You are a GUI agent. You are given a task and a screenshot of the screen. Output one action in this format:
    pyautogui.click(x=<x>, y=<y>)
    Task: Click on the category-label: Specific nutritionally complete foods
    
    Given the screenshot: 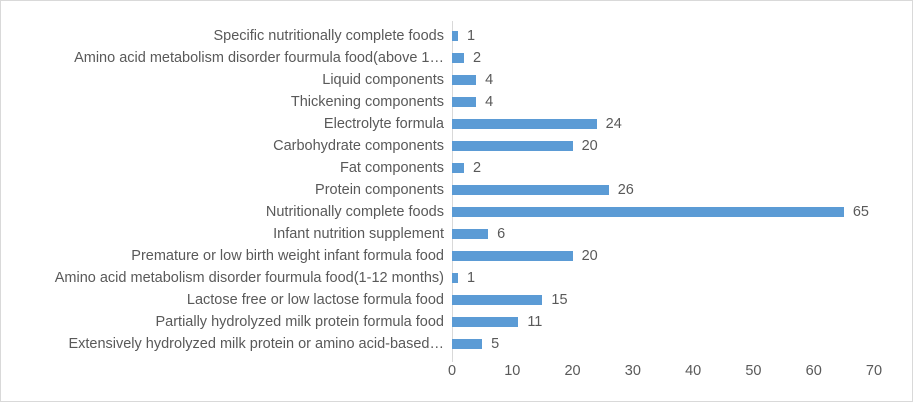 What is the action you would take?
    pyautogui.click(x=328, y=36)
    